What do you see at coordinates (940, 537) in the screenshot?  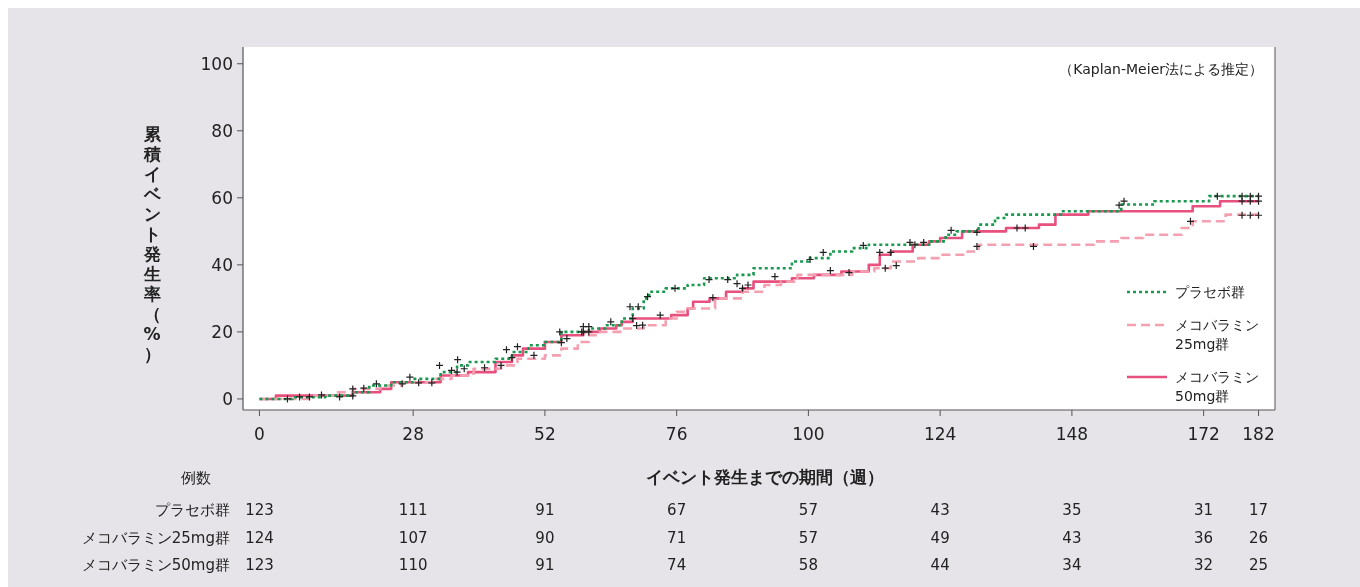 I see `text: 49` at bounding box center [940, 537].